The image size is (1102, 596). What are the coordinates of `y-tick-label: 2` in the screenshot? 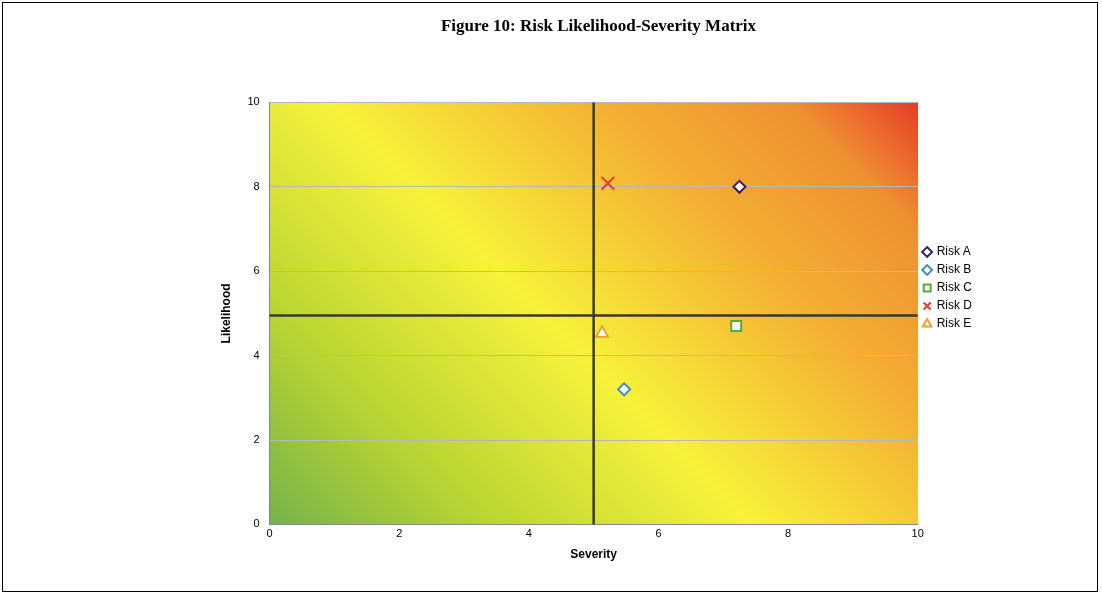 It's located at (256, 439).